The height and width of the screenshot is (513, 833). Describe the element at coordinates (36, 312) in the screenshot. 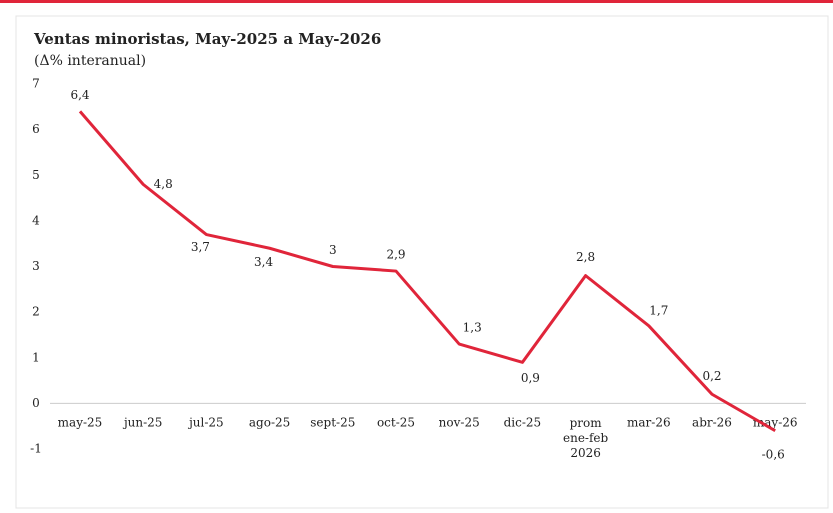

I see `y-tick-label: 2` at that location.